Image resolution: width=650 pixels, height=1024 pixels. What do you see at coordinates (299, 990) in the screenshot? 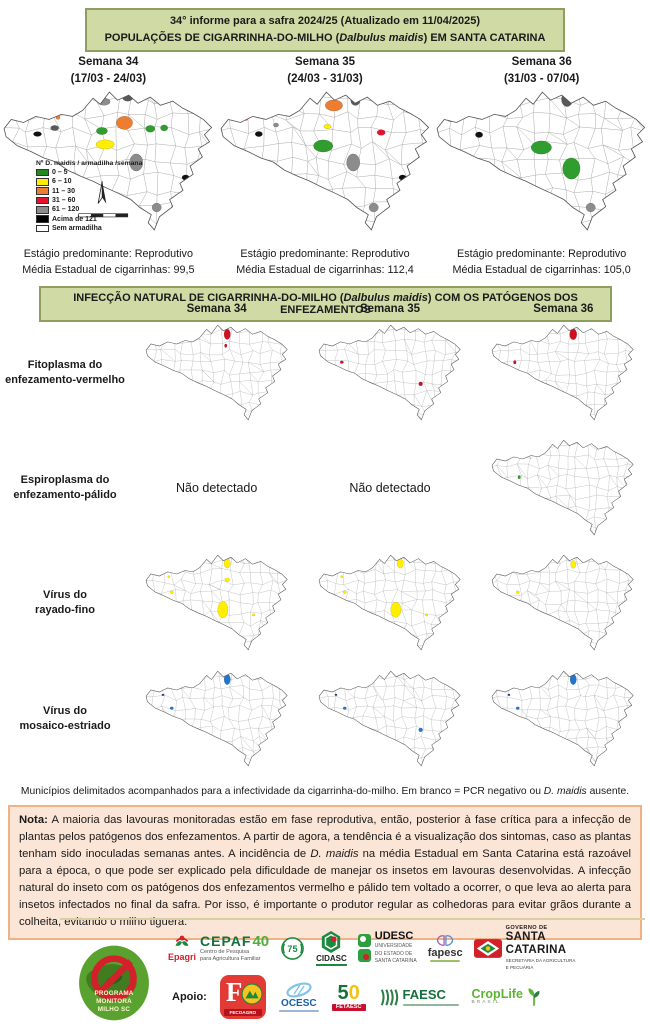
I see `ocesc-icon` at bounding box center [299, 990].